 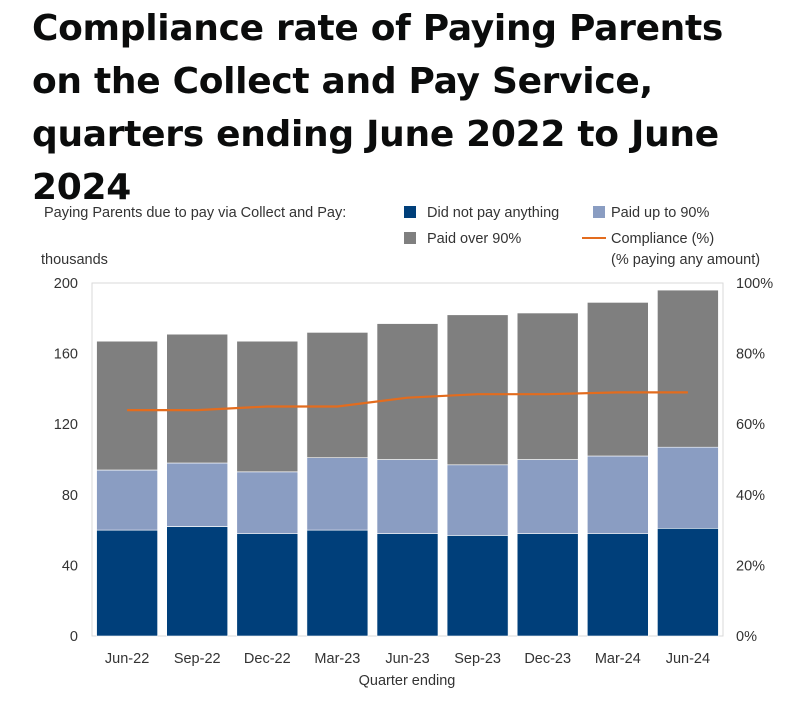 What do you see at coordinates (474, 239) in the screenshot?
I see `legend-label-paid-over-90: Paid over 90%` at bounding box center [474, 239].